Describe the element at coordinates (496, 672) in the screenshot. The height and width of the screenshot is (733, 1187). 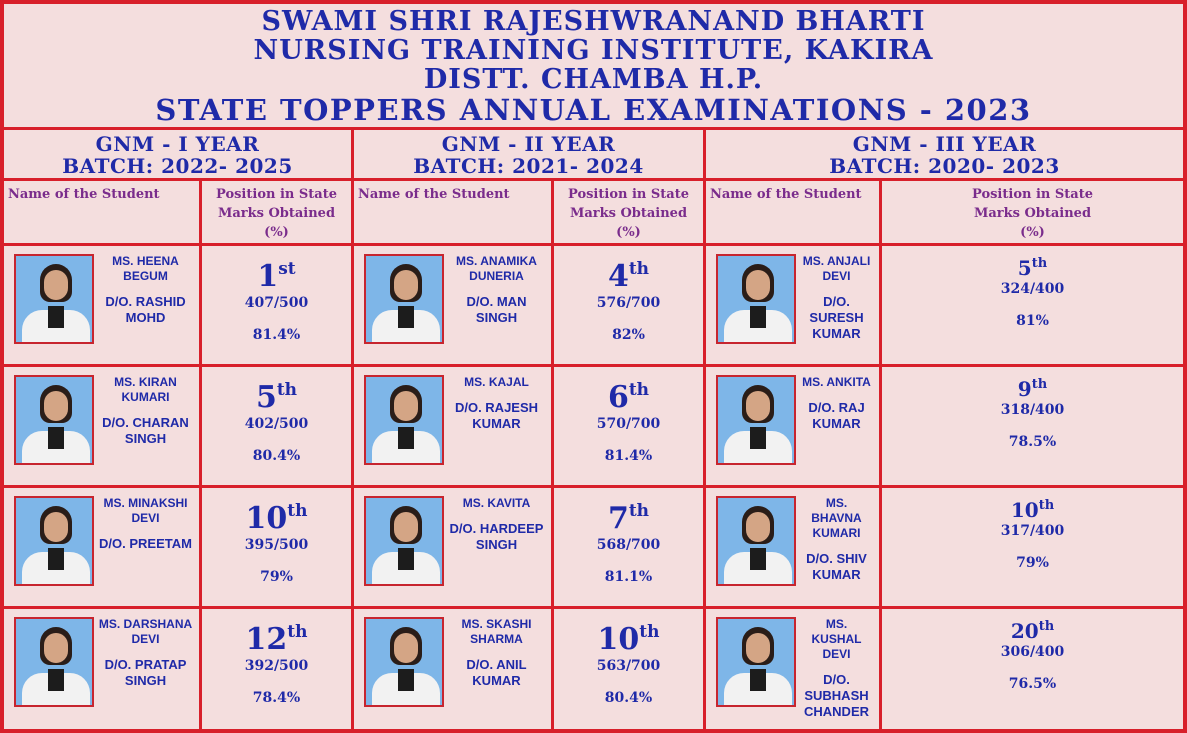
I see `parent-name: D/O. ANIL KUMAR` at that location.